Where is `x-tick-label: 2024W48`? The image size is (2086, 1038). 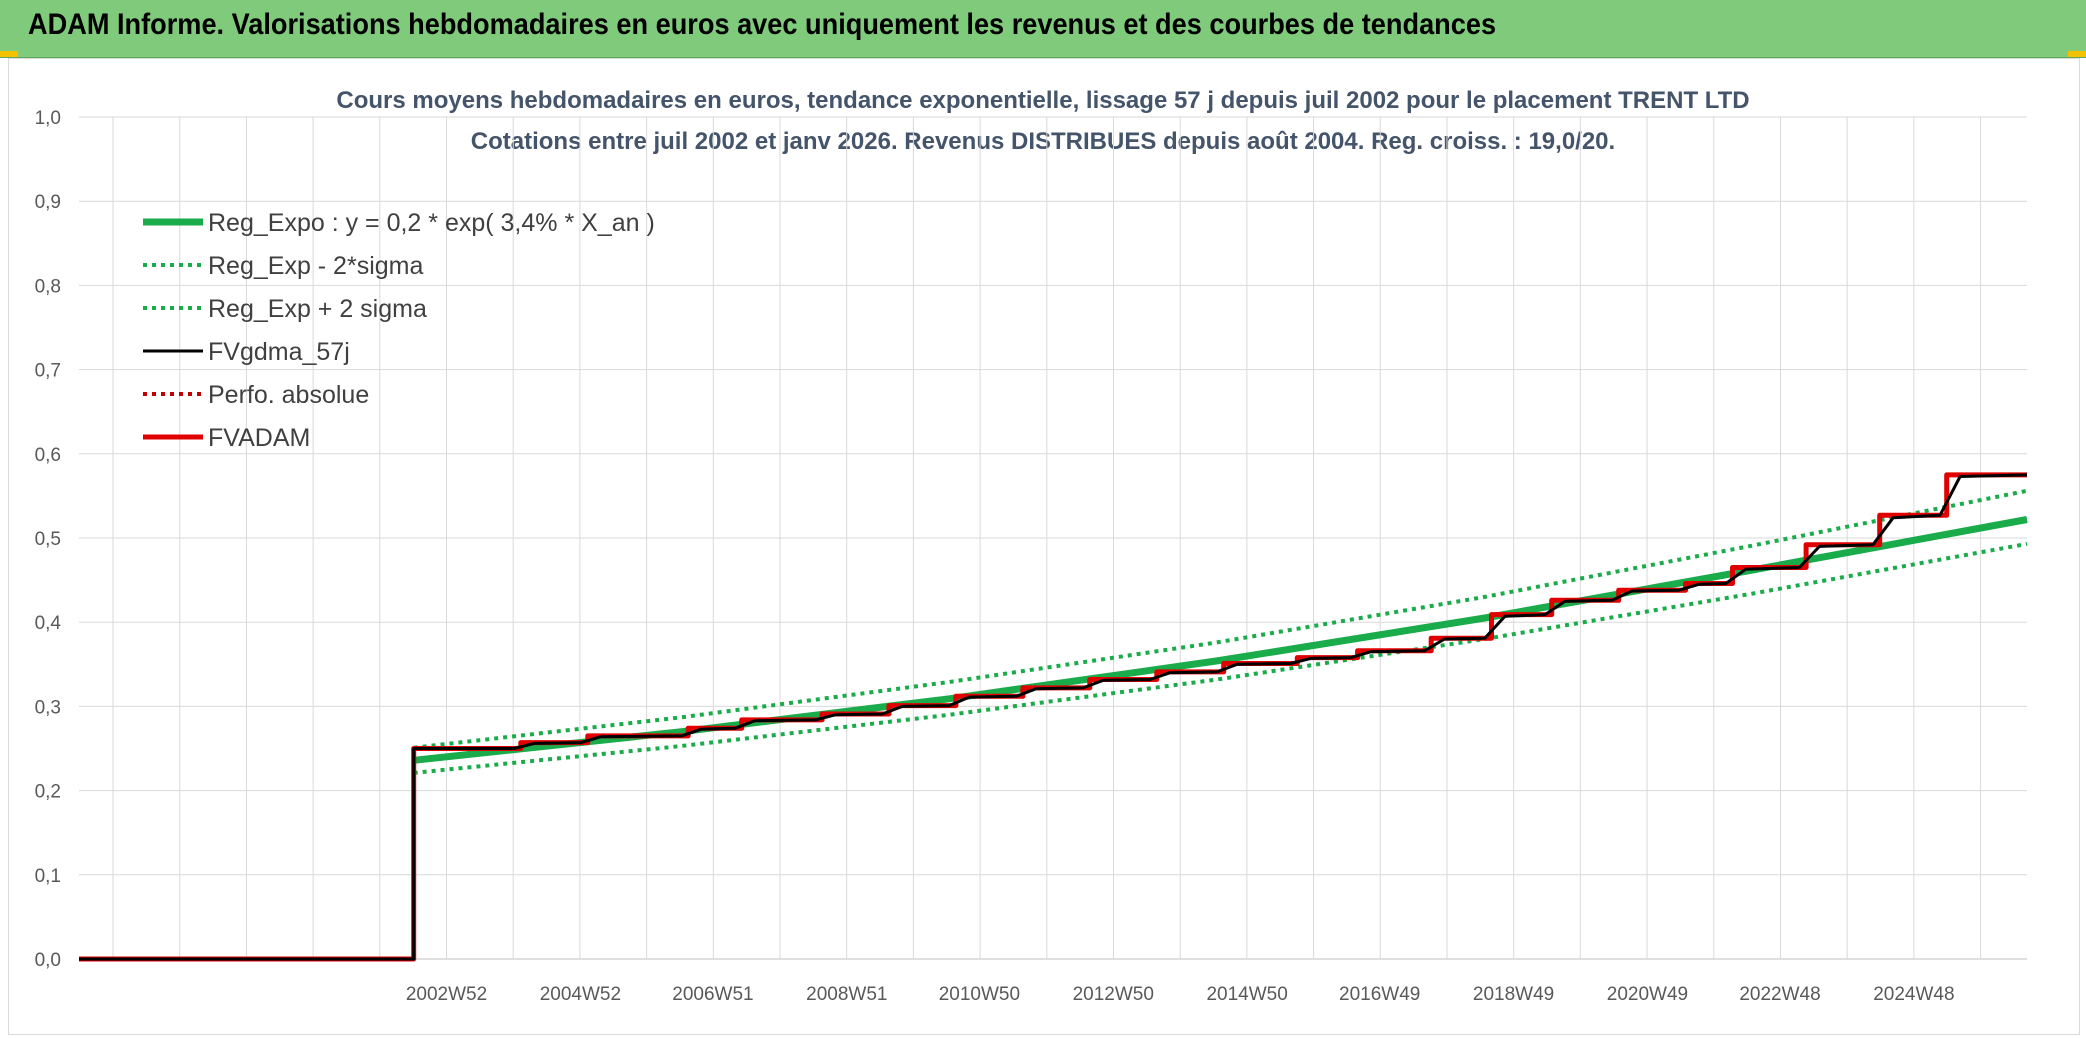 x-tick-label: 2024W48 is located at coordinates (1913, 994).